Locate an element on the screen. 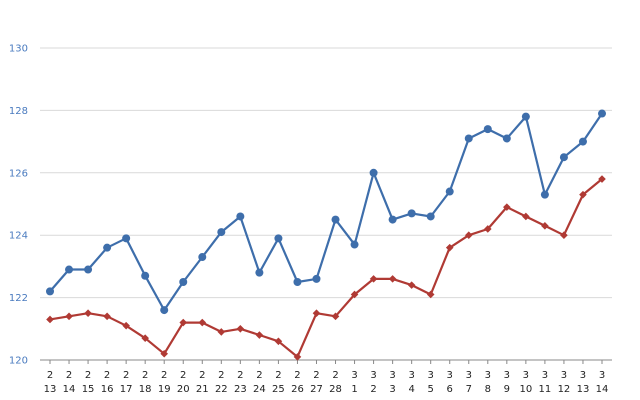 This screenshot has height=400, width=640. y-axis-ticks: 120 122 124 126 128 130 is located at coordinates (18, 205).